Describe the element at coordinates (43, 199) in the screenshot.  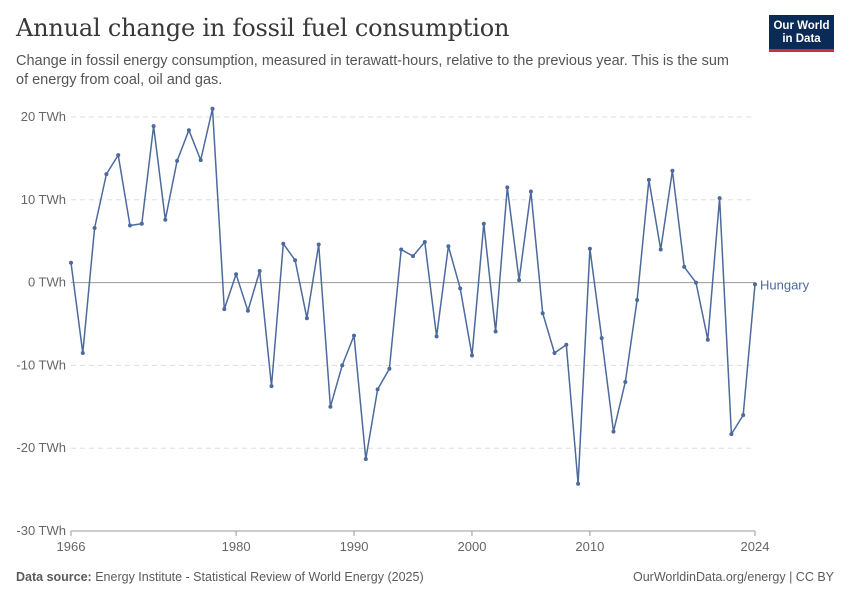
I see `y-tick-label: 10 TWh` at that location.